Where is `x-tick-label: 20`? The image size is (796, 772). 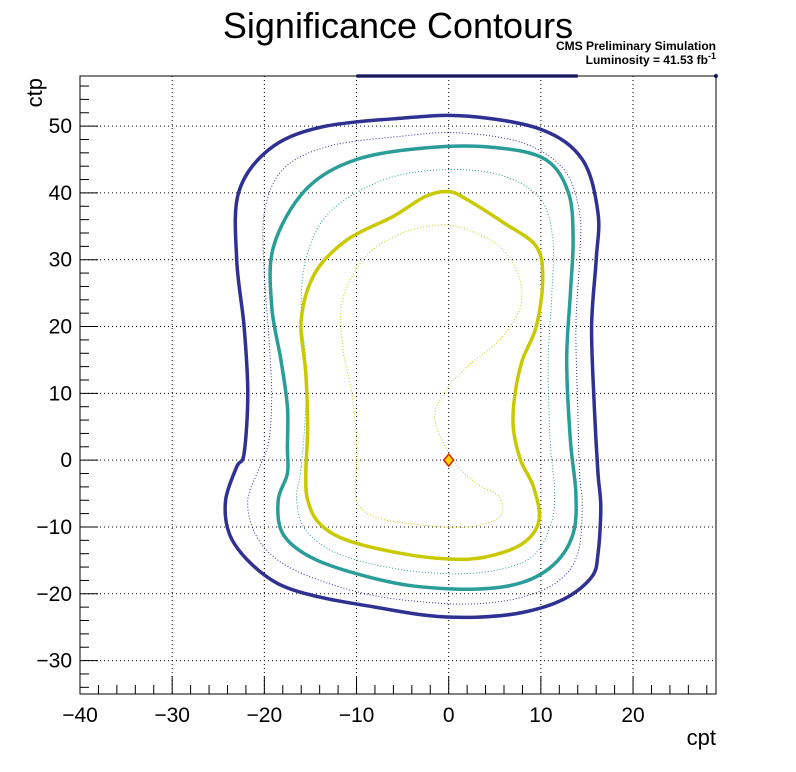 x-tick-label: 20 is located at coordinates (632, 715).